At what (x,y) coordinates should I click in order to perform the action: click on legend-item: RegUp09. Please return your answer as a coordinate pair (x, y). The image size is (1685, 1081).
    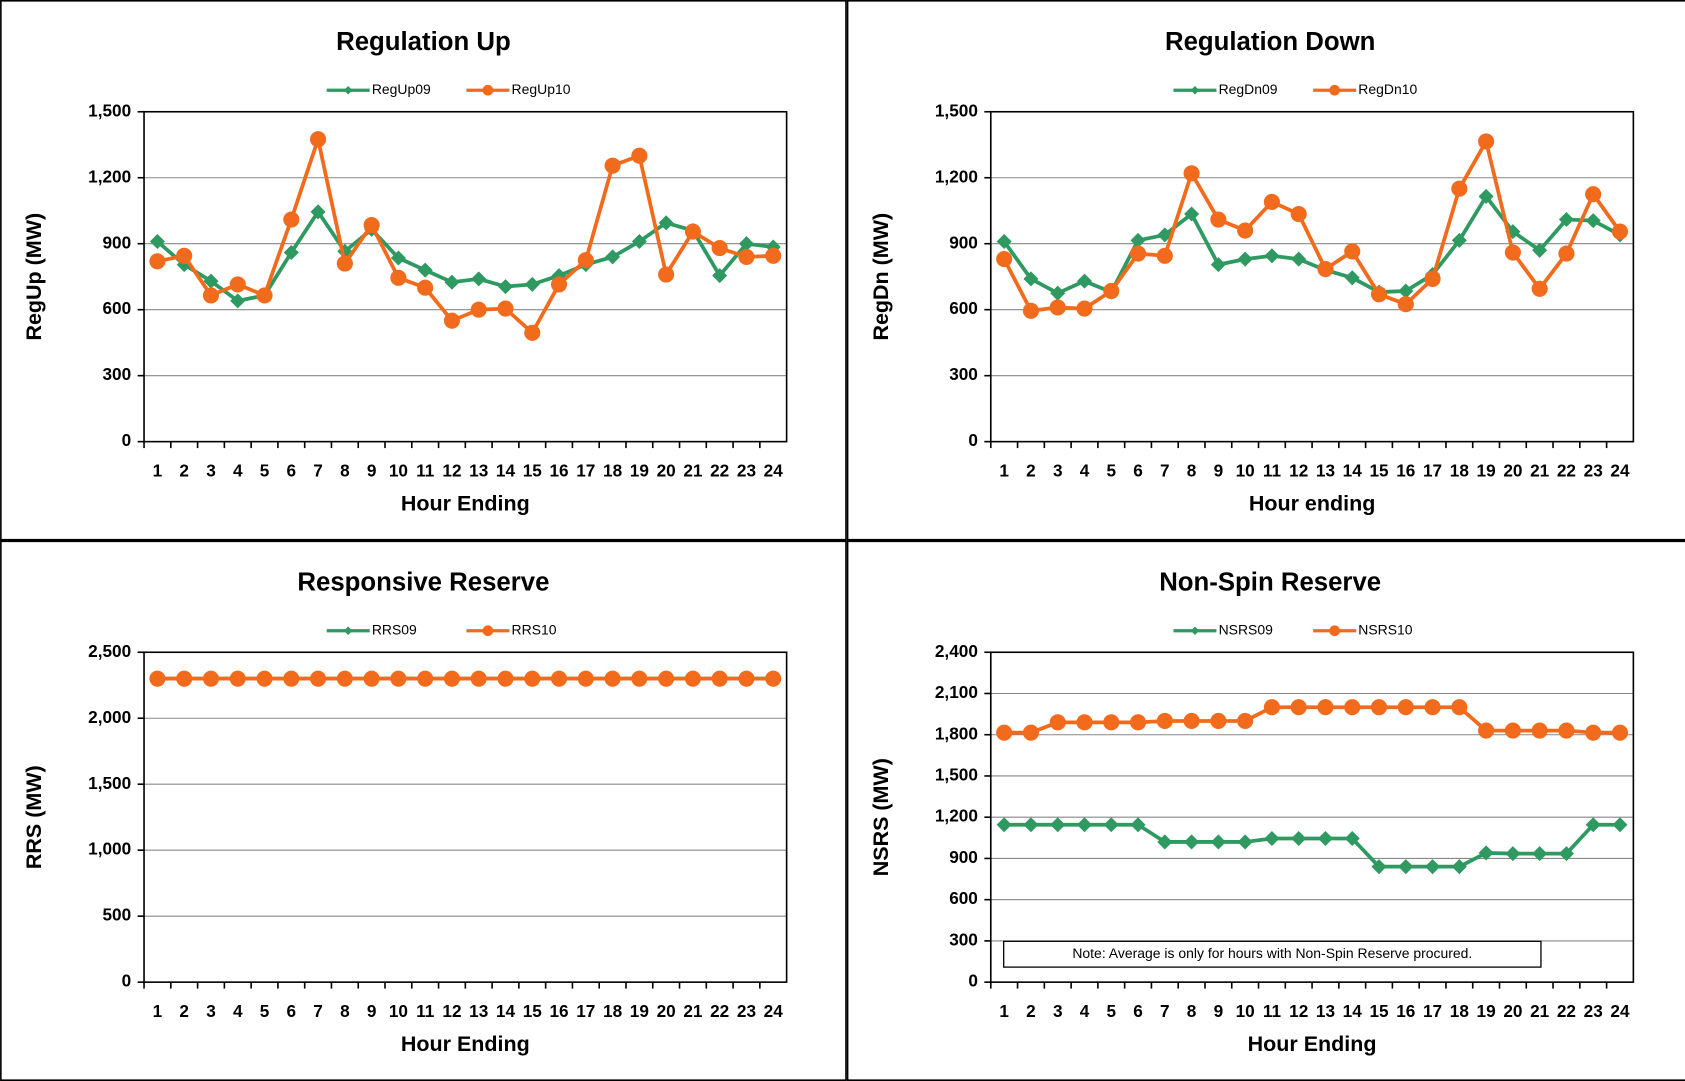
    Looking at the image, I should click on (378, 89).